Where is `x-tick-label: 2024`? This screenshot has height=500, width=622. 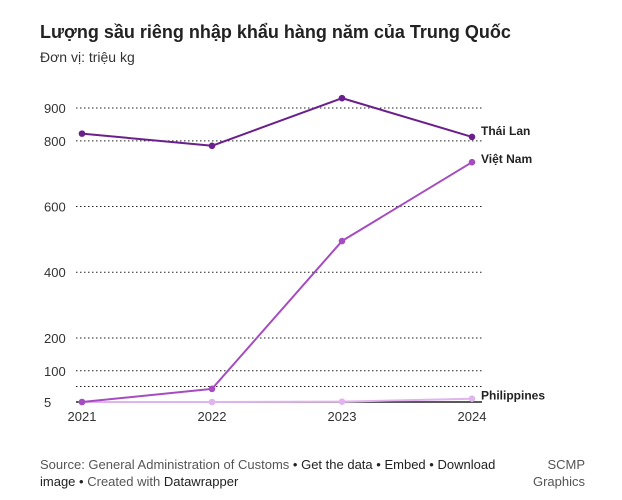 x-tick-label: 2024 is located at coordinates (472, 416).